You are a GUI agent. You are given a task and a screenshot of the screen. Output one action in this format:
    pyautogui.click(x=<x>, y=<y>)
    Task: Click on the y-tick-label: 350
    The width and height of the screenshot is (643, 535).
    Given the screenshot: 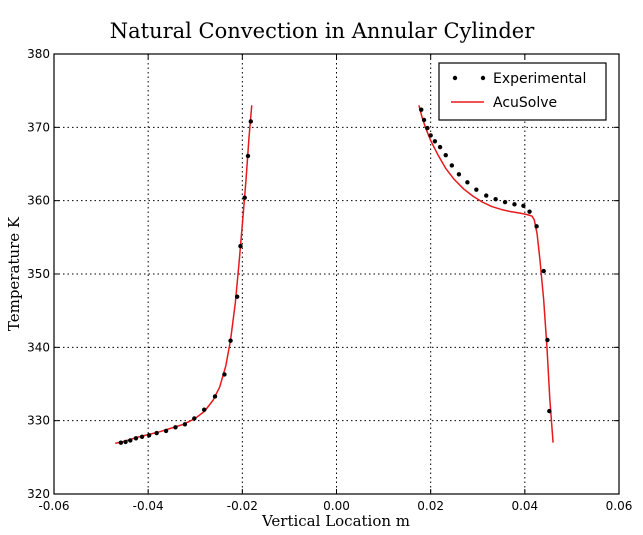 What is the action you would take?
    pyautogui.click(x=38, y=274)
    